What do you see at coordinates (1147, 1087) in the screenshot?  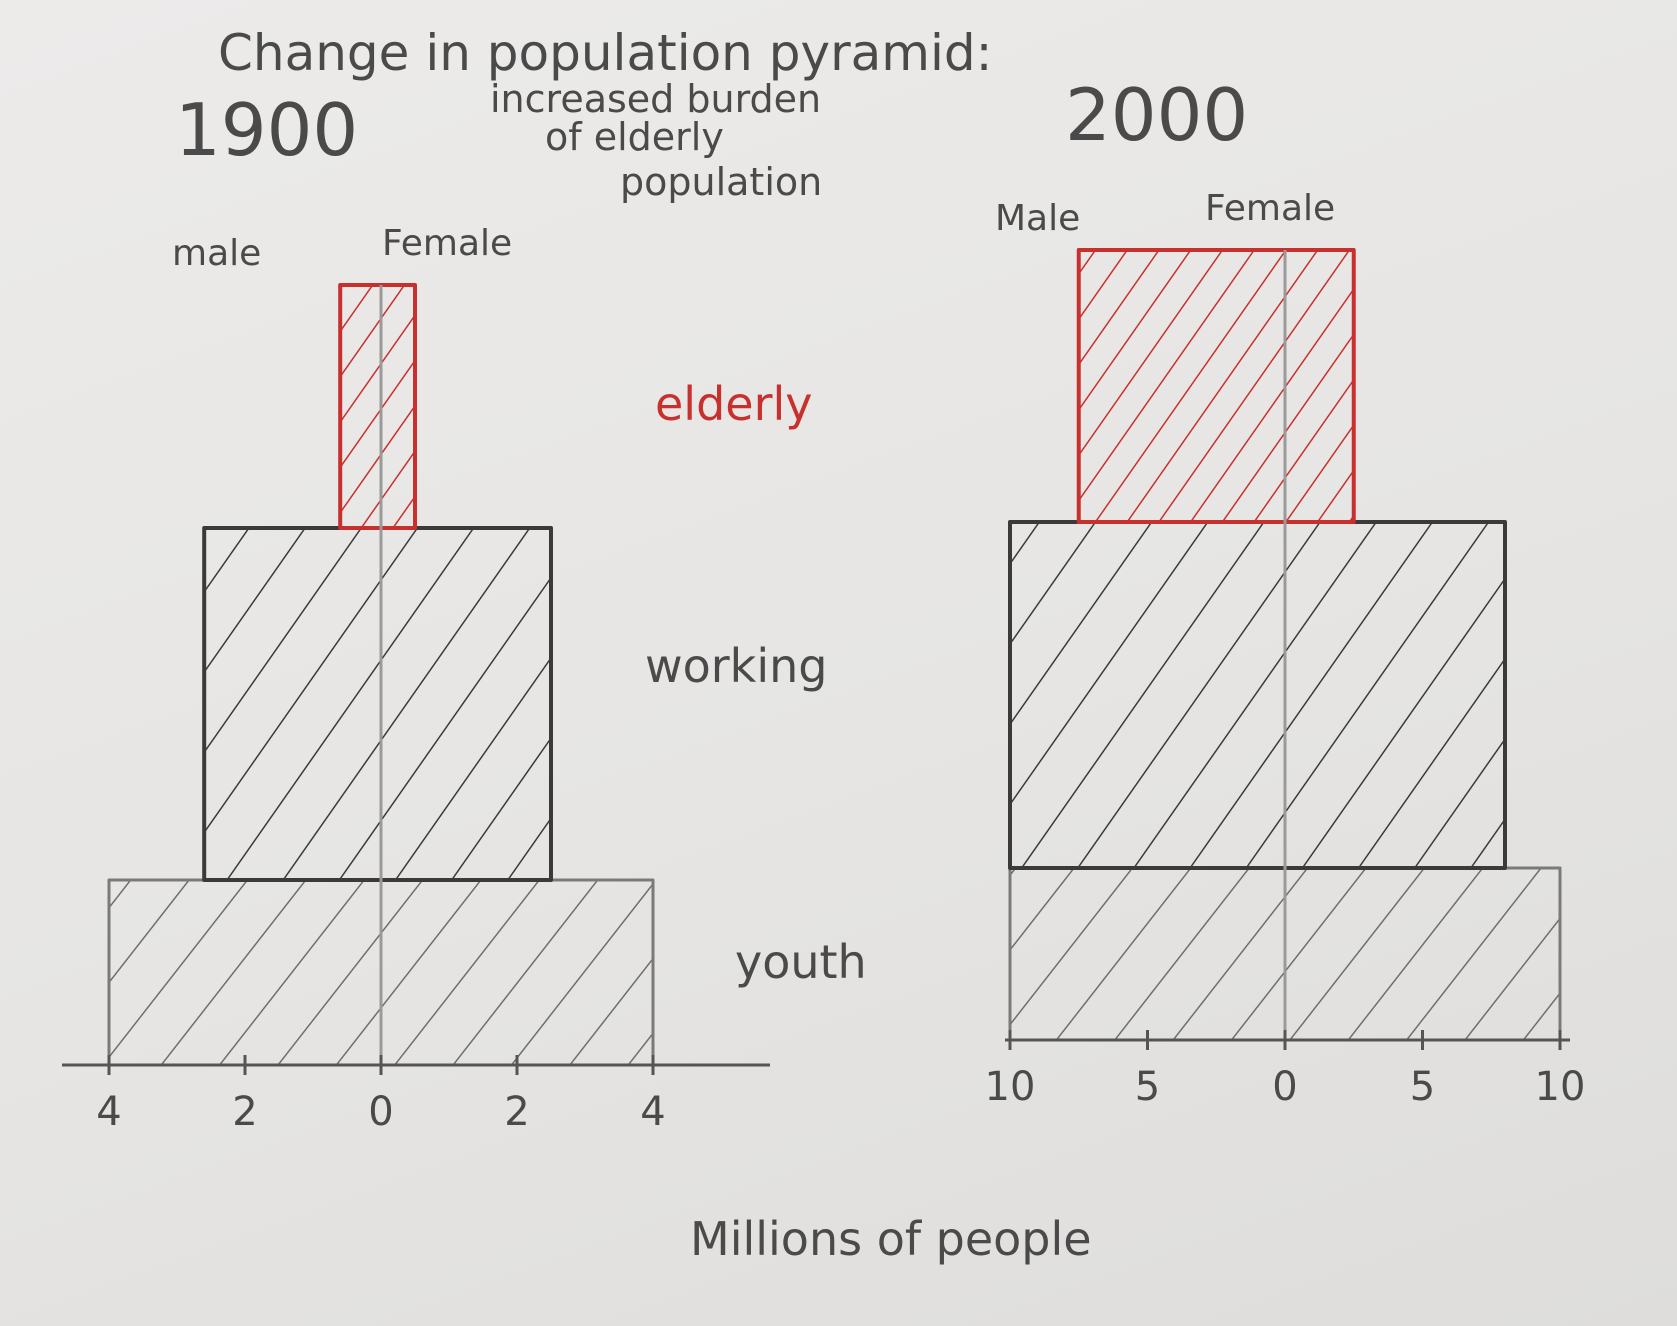 I see `x-tick-label-2000-1: 5` at bounding box center [1147, 1087].